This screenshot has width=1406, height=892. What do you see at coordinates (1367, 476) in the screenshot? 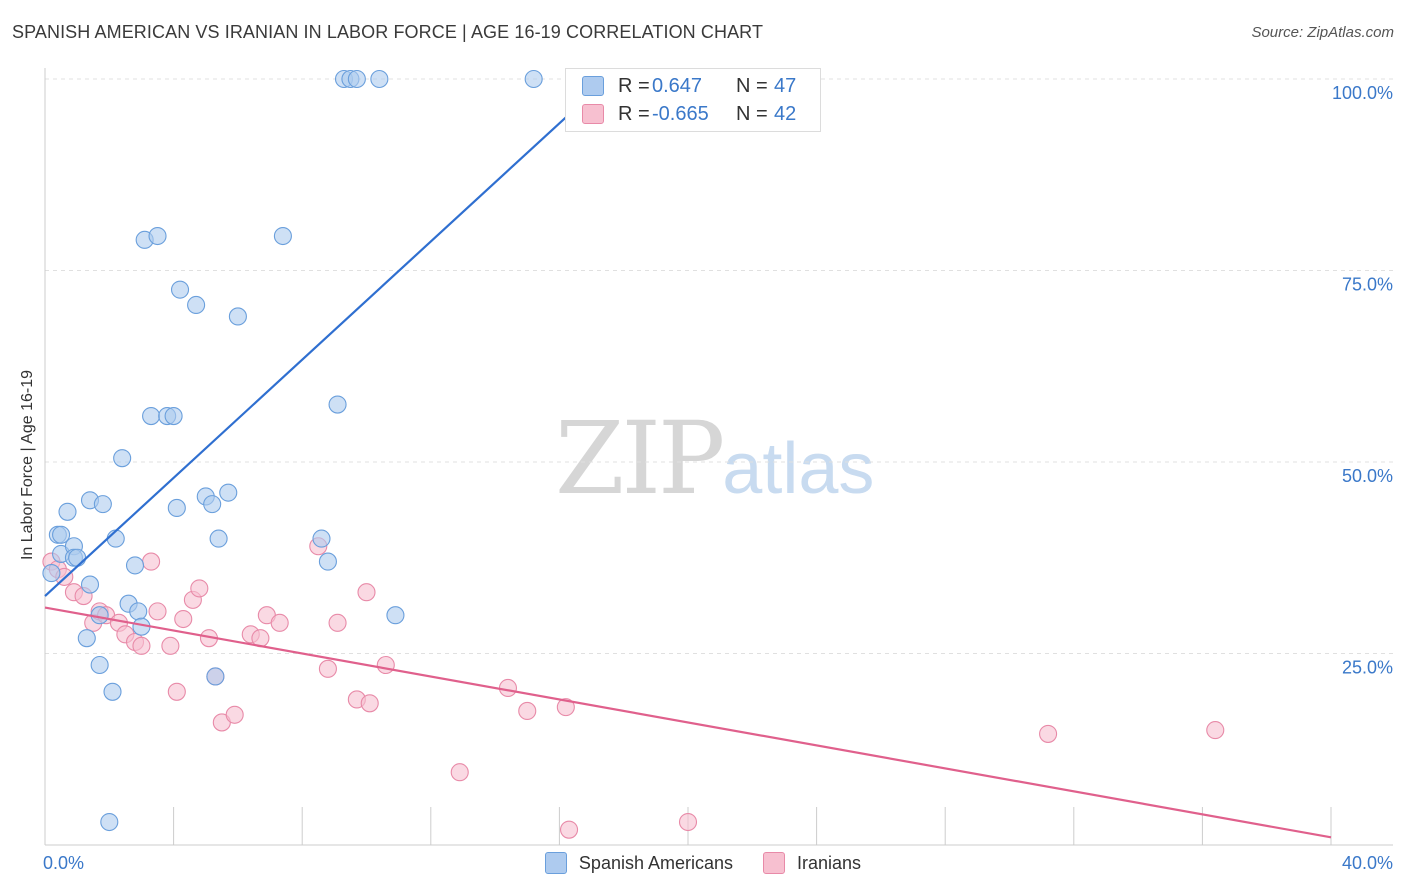
I see `y-tick-label: 50.0%` at bounding box center [1367, 476].